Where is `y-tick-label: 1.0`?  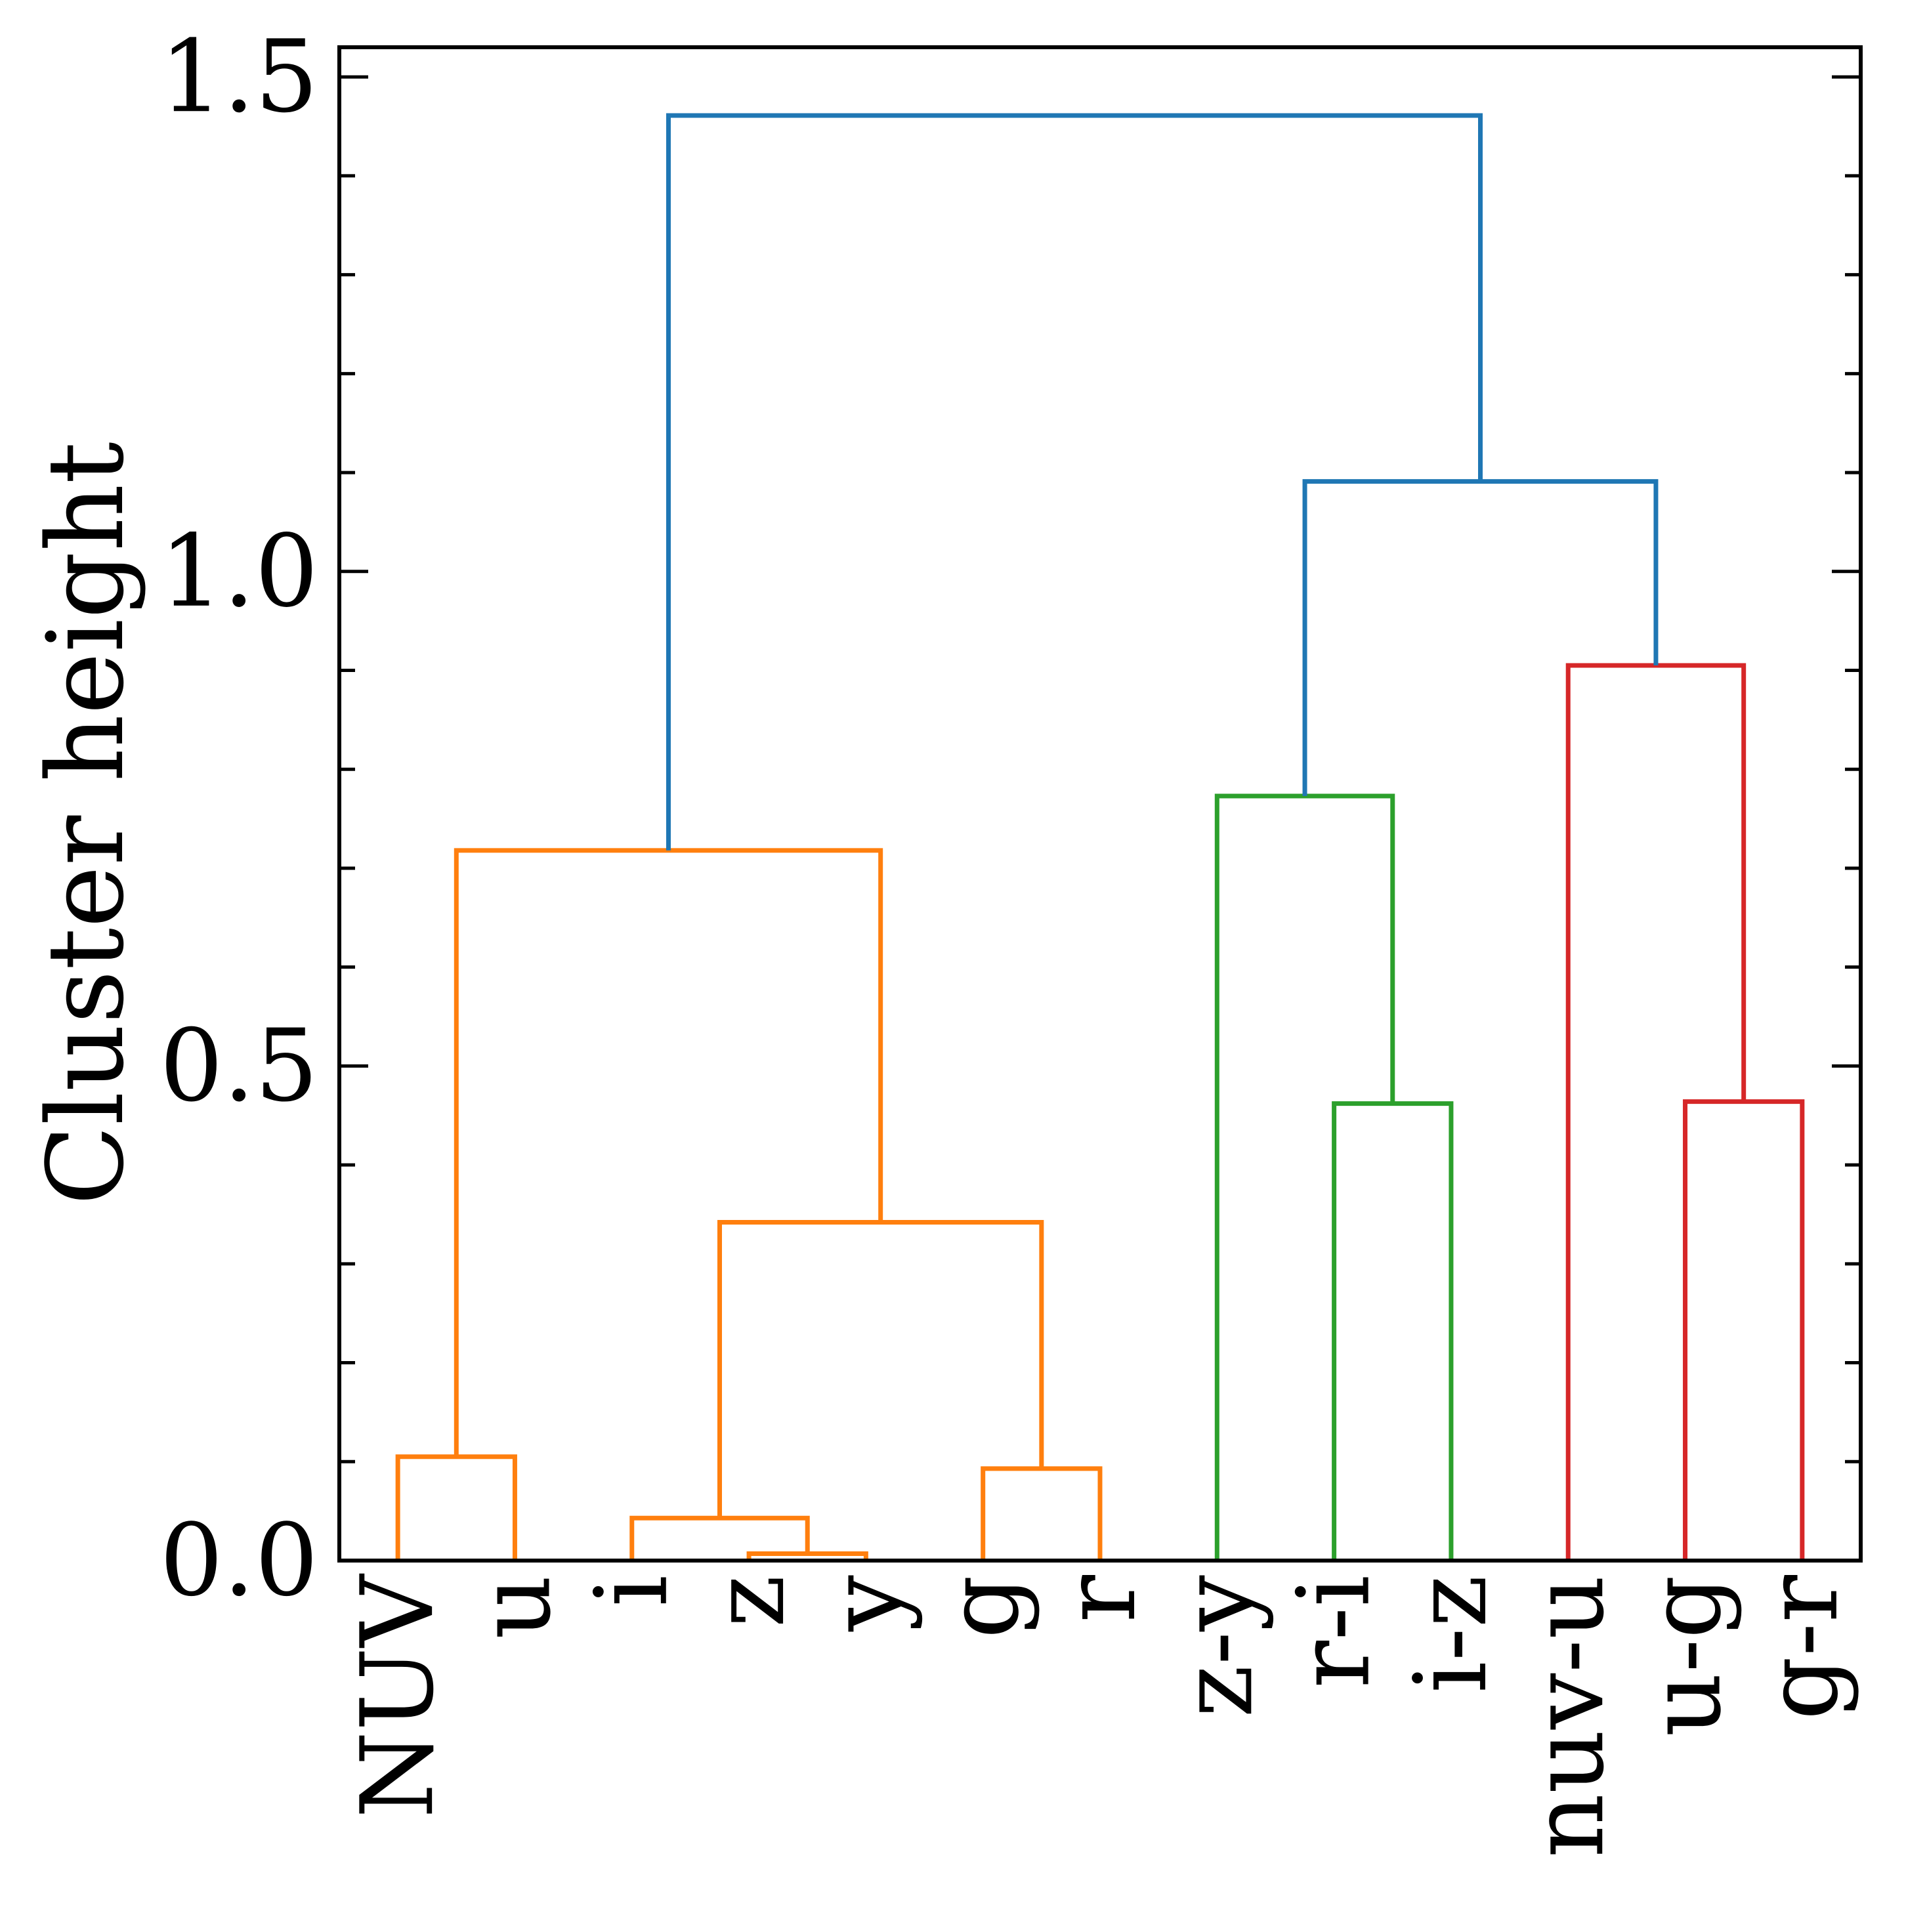
y-tick-label: 1.0 is located at coordinates (239, 571).